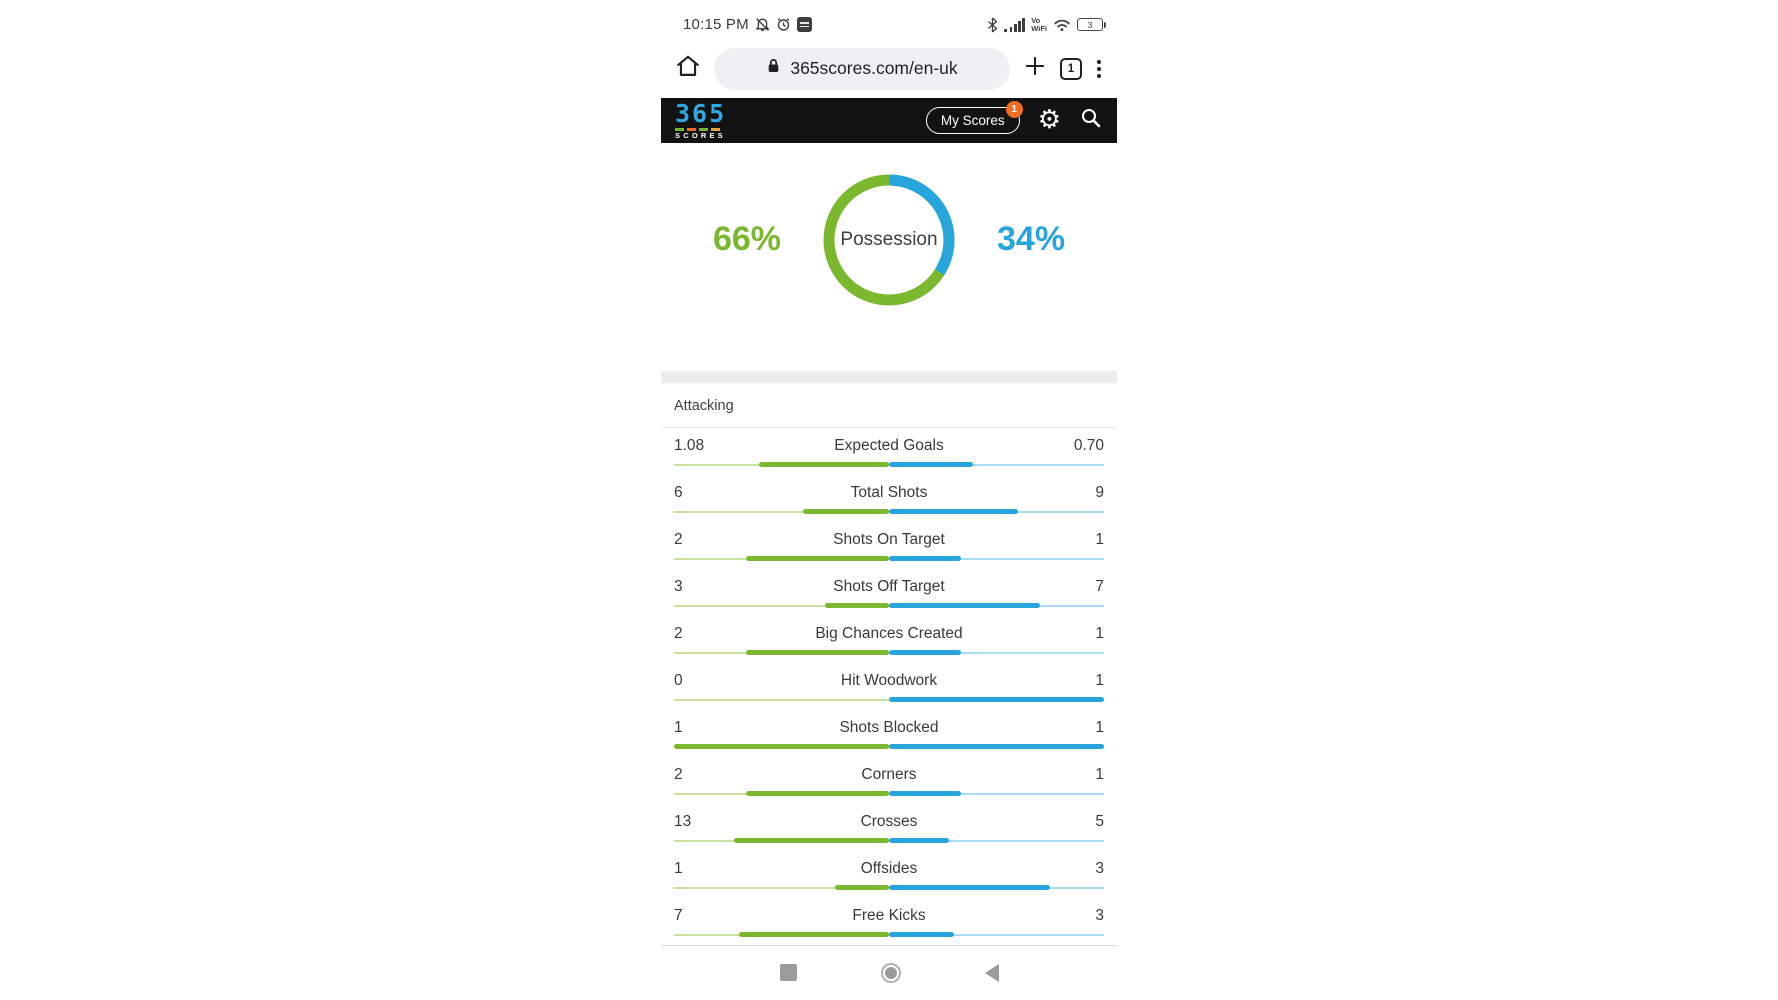 The image size is (1778, 1000). Describe the element at coordinates (678, 681) in the screenshot. I see `stat-home-value: 0` at that location.